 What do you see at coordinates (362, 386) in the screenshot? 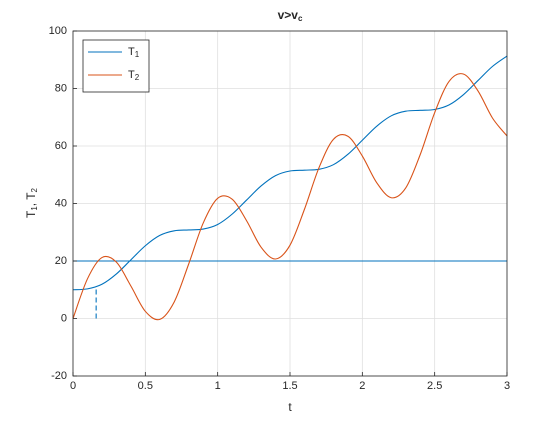
I see `x-tick-label: 2` at bounding box center [362, 386].